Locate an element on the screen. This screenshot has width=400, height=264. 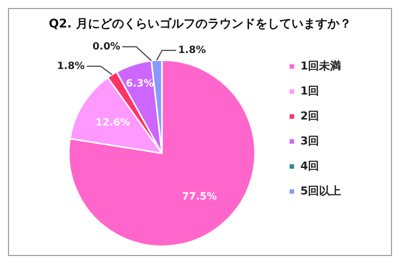
chart-title: Q2. 月にどのくらいゴルフのラウンドをしていますか？ is located at coordinates (200, 23).